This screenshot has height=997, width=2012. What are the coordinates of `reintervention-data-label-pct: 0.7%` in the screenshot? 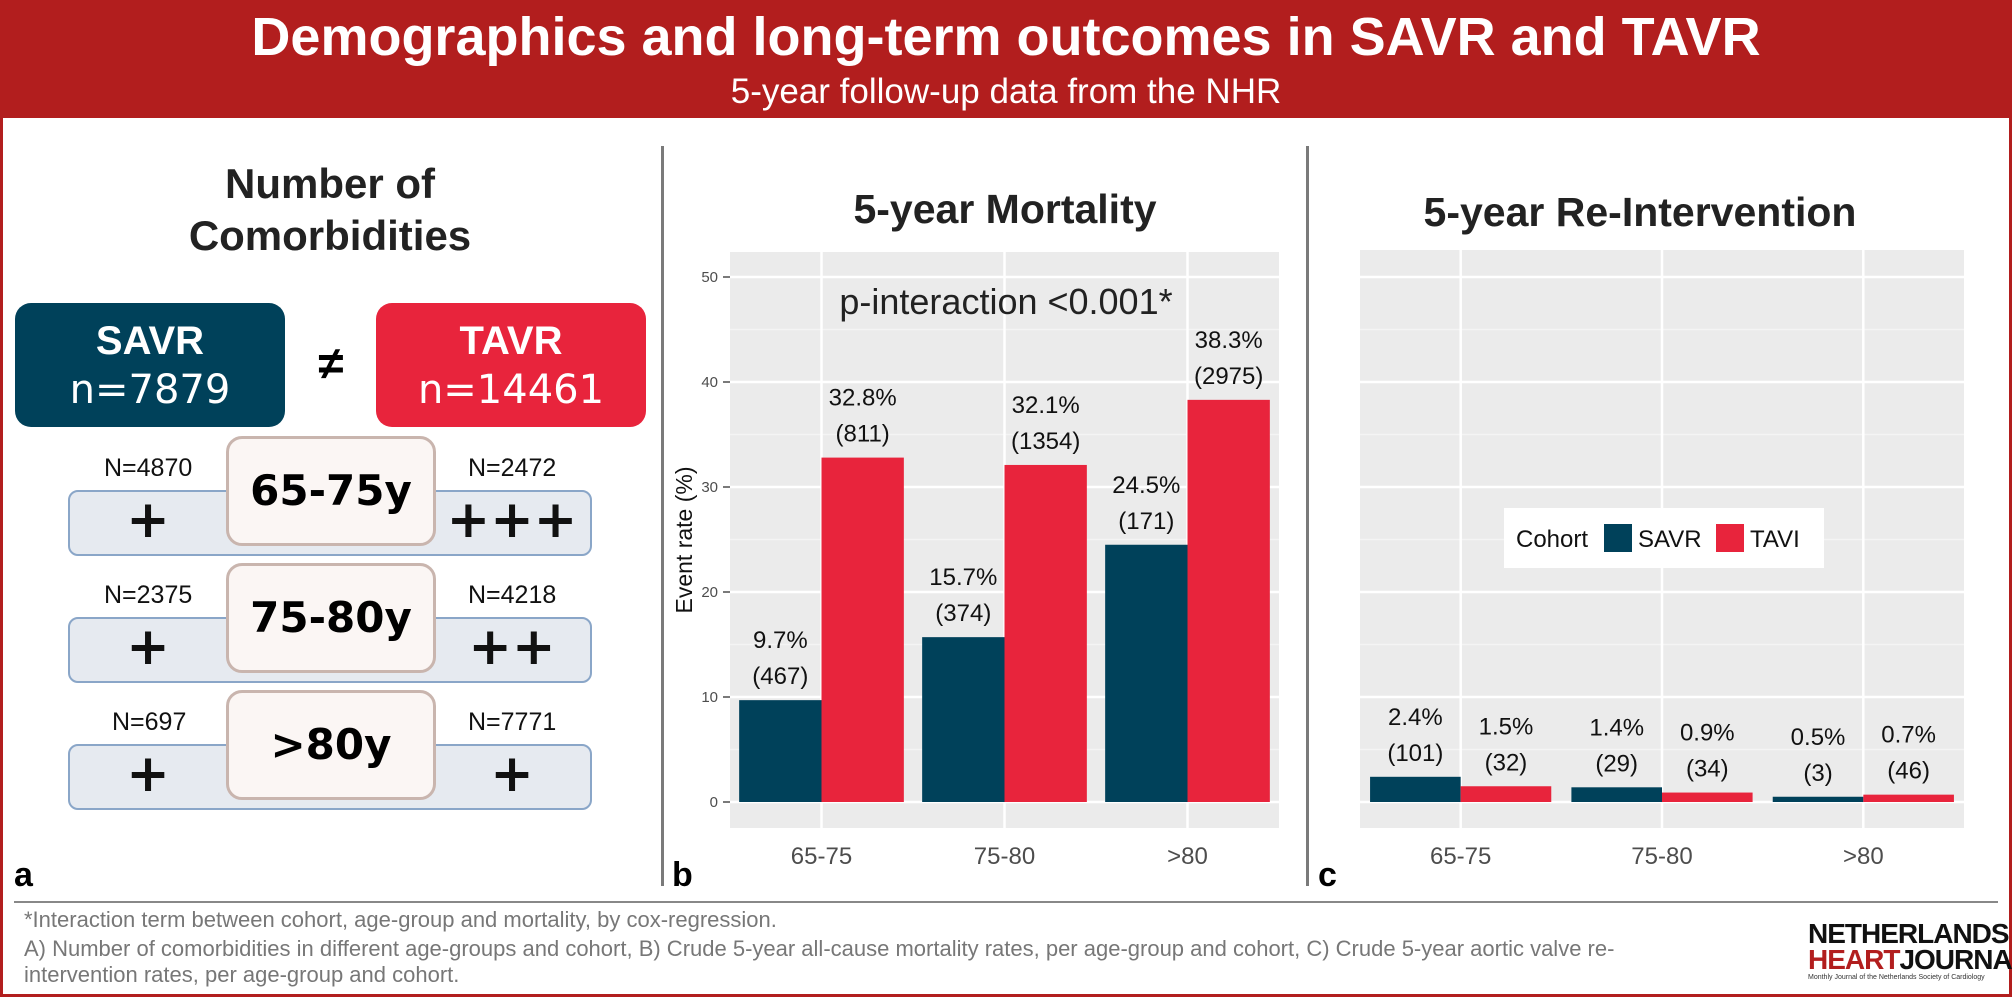 It's located at (1908, 735).